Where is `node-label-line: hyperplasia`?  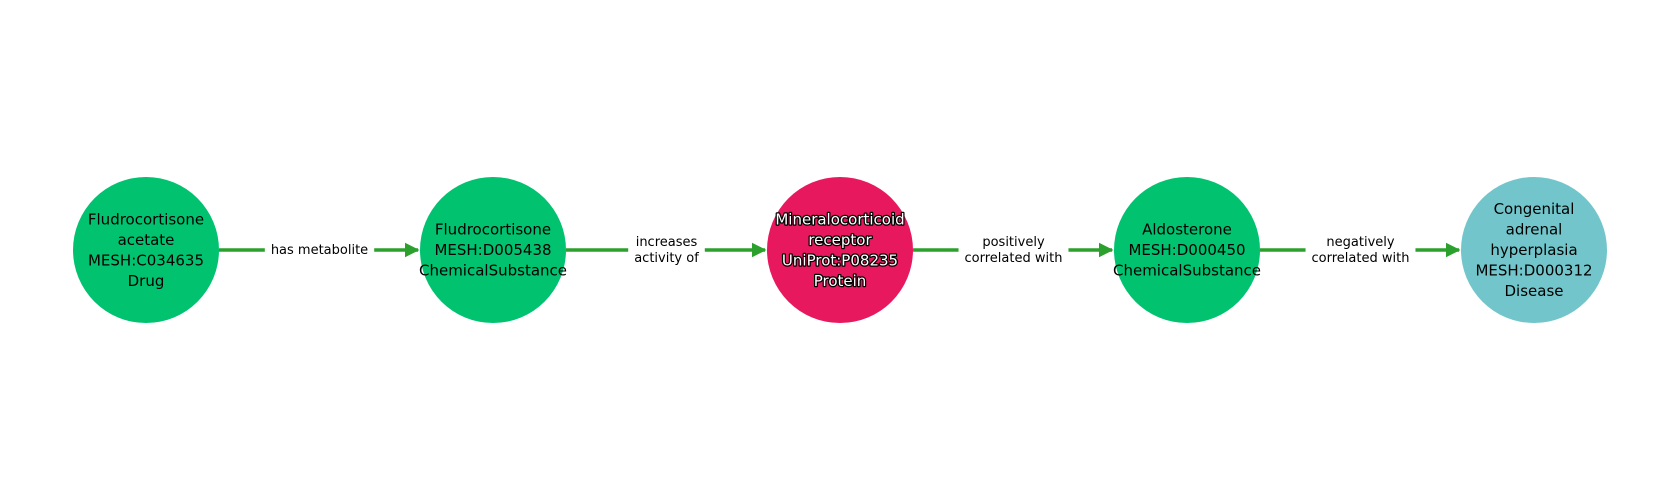
node-label-line: hyperplasia is located at coordinates (1533, 250).